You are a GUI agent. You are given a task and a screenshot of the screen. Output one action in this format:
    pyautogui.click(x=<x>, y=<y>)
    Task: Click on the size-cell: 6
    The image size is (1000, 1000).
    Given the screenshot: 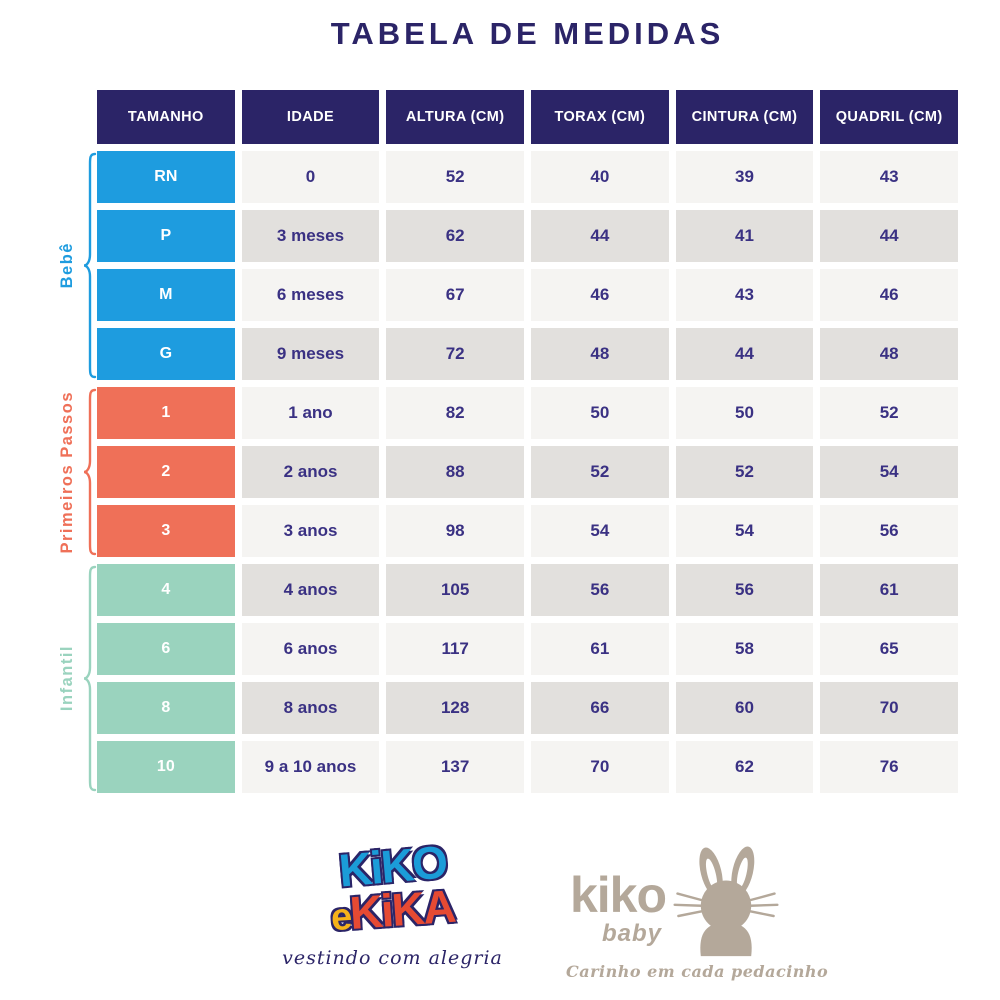 What is the action you would take?
    pyautogui.click(x=166, y=649)
    